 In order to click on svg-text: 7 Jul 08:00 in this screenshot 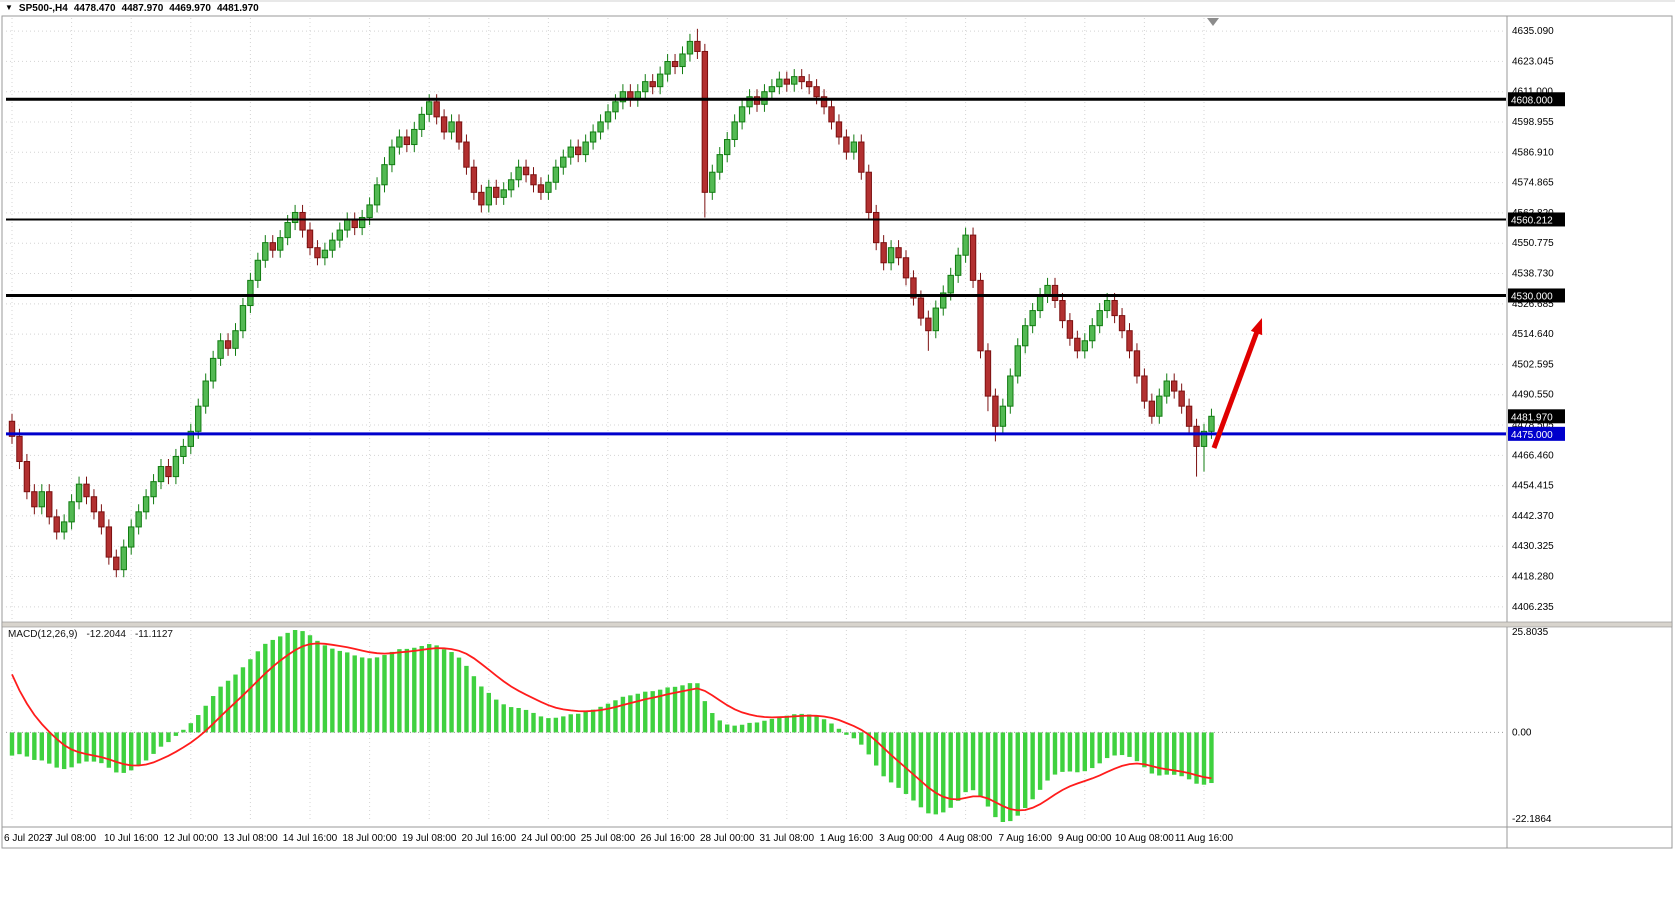, I will do `click(71, 838)`.